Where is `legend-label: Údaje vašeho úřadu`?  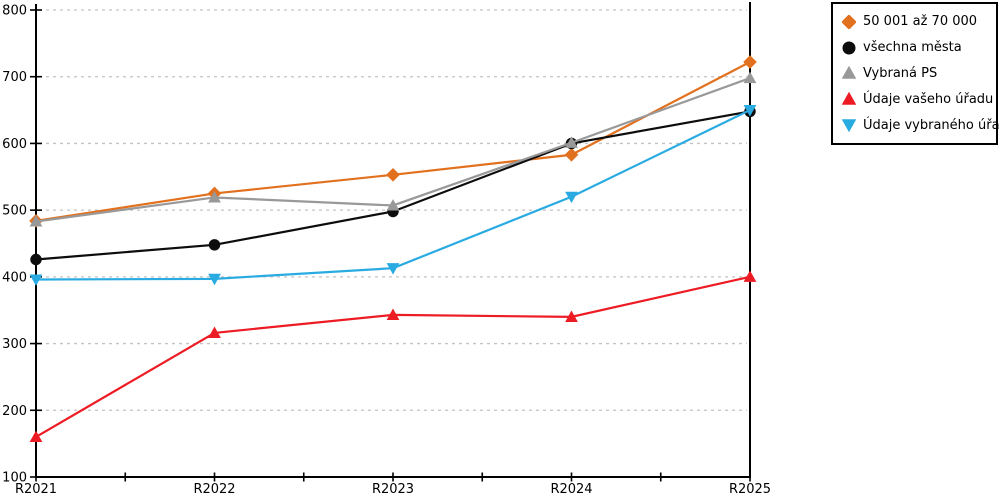
legend-label: Údaje vašeho úřadu is located at coordinates (928, 99).